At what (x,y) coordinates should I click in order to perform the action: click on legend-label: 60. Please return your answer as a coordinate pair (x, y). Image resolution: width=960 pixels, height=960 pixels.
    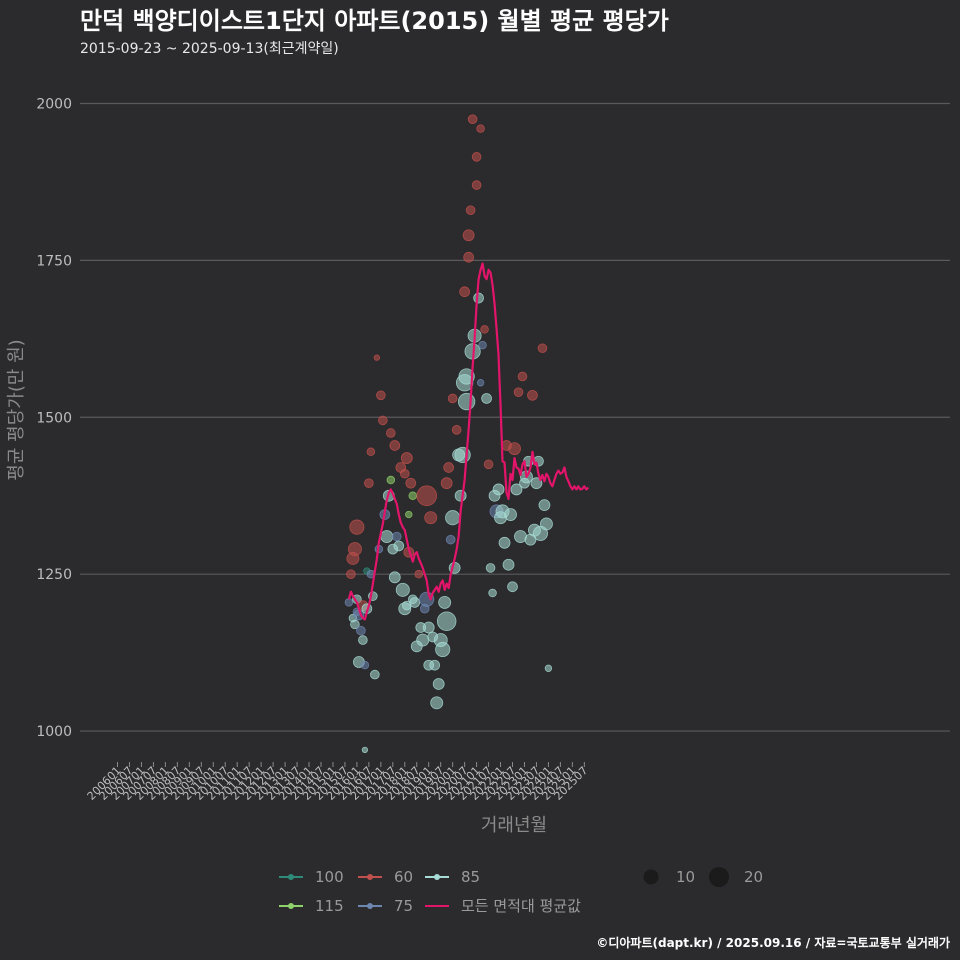
    Looking at the image, I should click on (403, 877).